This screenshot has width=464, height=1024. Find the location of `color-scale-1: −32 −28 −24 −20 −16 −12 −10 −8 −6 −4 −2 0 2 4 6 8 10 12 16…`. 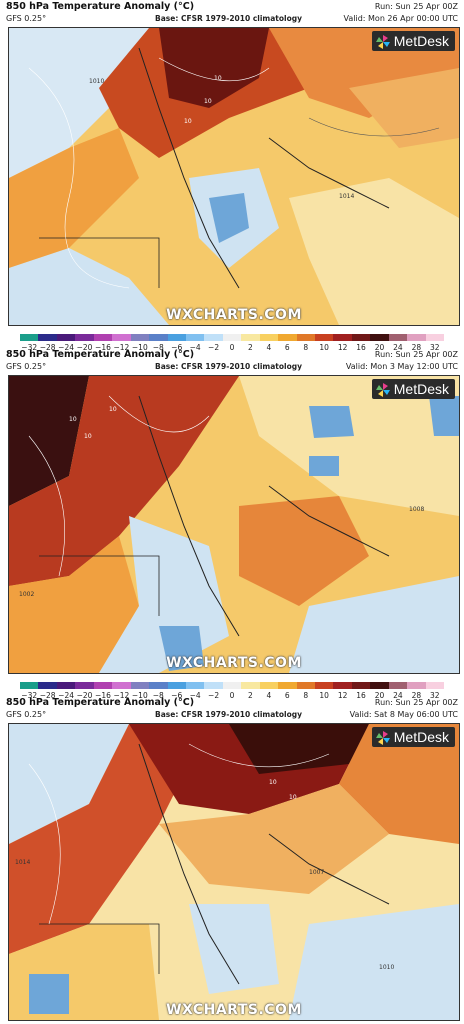

color-scale-1: −32 −28 −24 −20 −16 −12 −10 −8 −6 −4 −2 0 2 4 6 8 10 12 16… is located at coordinates (232, 342).